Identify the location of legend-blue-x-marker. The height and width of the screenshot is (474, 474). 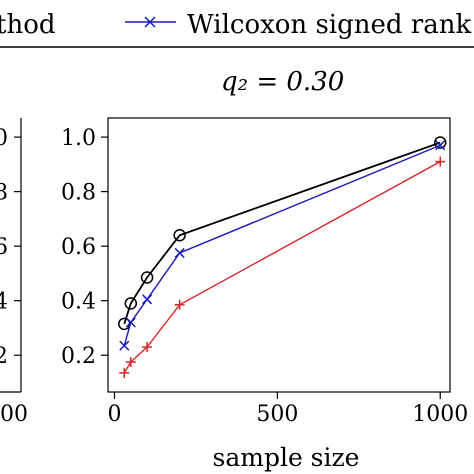
(150, 22).